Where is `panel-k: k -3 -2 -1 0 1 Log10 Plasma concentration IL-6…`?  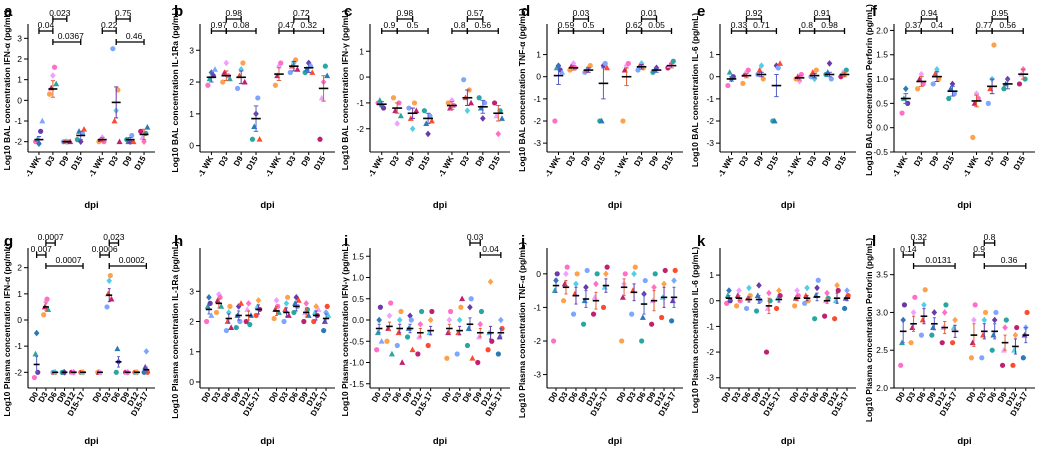
panel-k: k -3 -2 -1 0 1 Log10 Plasma concentration IL-6… is located at coordinates (773, 340).